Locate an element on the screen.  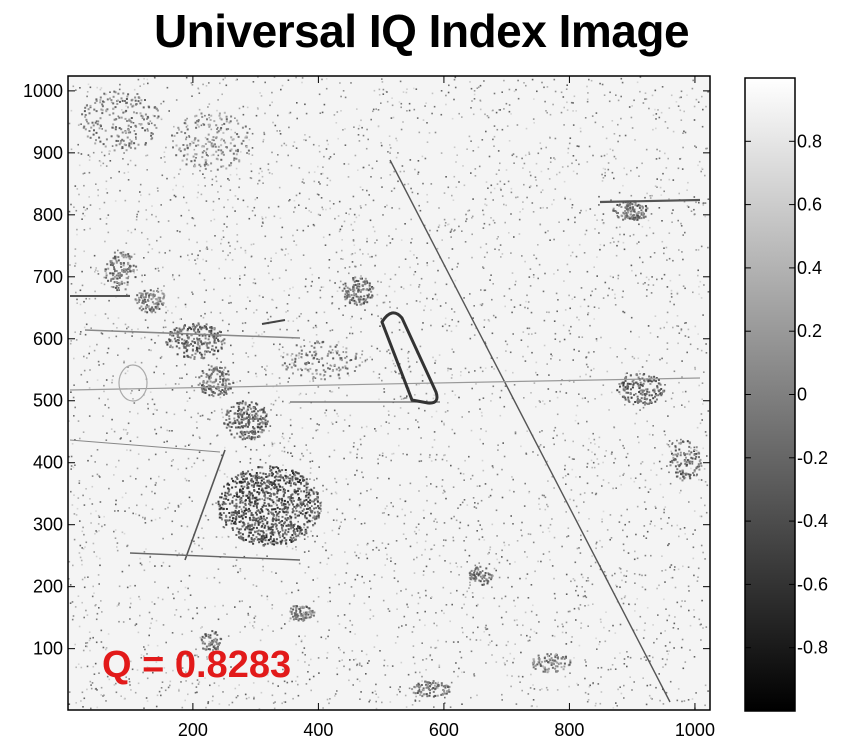
y-tick-label: 800 is located at coordinates (48, 215).